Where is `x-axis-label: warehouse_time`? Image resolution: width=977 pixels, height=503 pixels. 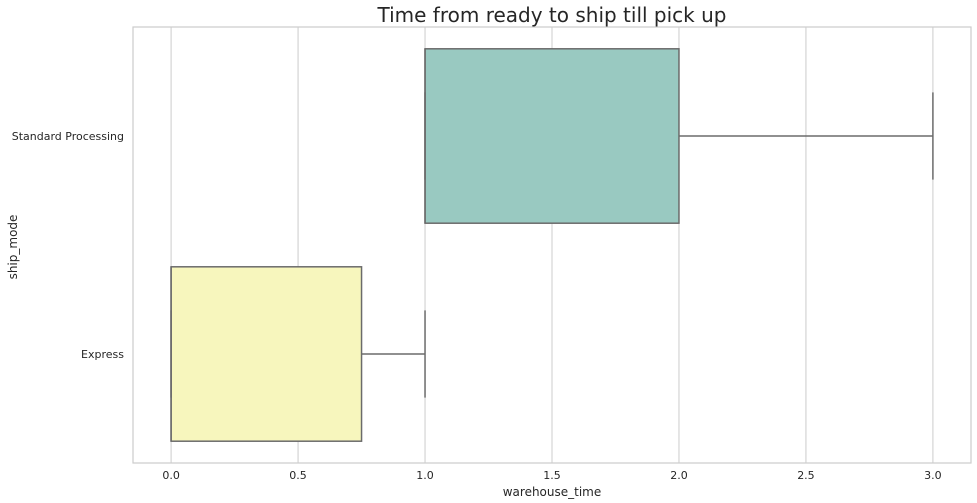
x-axis-label: warehouse_time is located at coordinates (552, 492).